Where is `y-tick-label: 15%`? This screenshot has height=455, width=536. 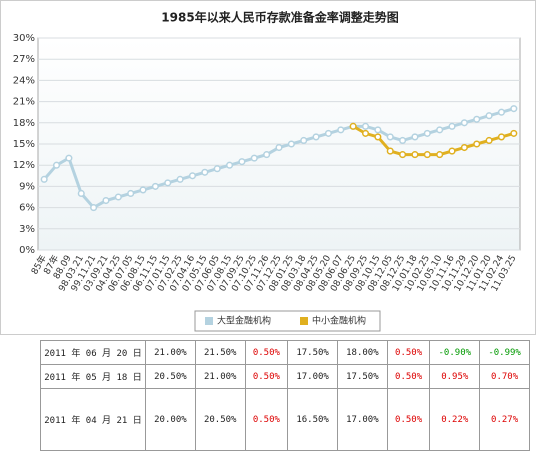
y-tick-label: 15% is located at coordinates (24, 144).